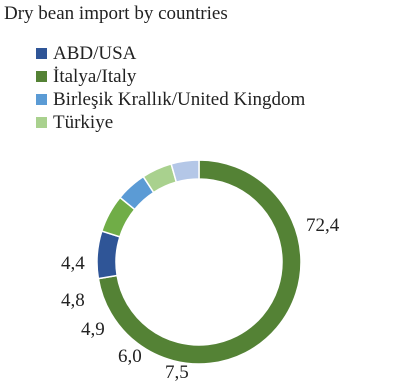 The height and width of the screenshot is (387, 395). Describe the element at coordinates (130, 356) in the screenshot. I see `data-label-6-0: 6,0` at that location.